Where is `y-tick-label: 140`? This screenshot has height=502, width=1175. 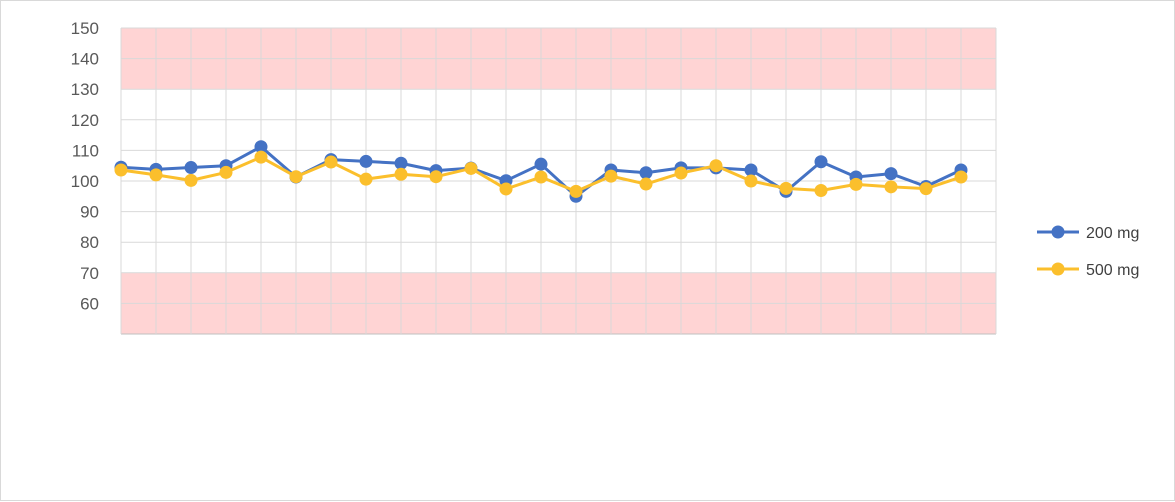 y-tick-label: 140 is located at coordinates (85, 59).